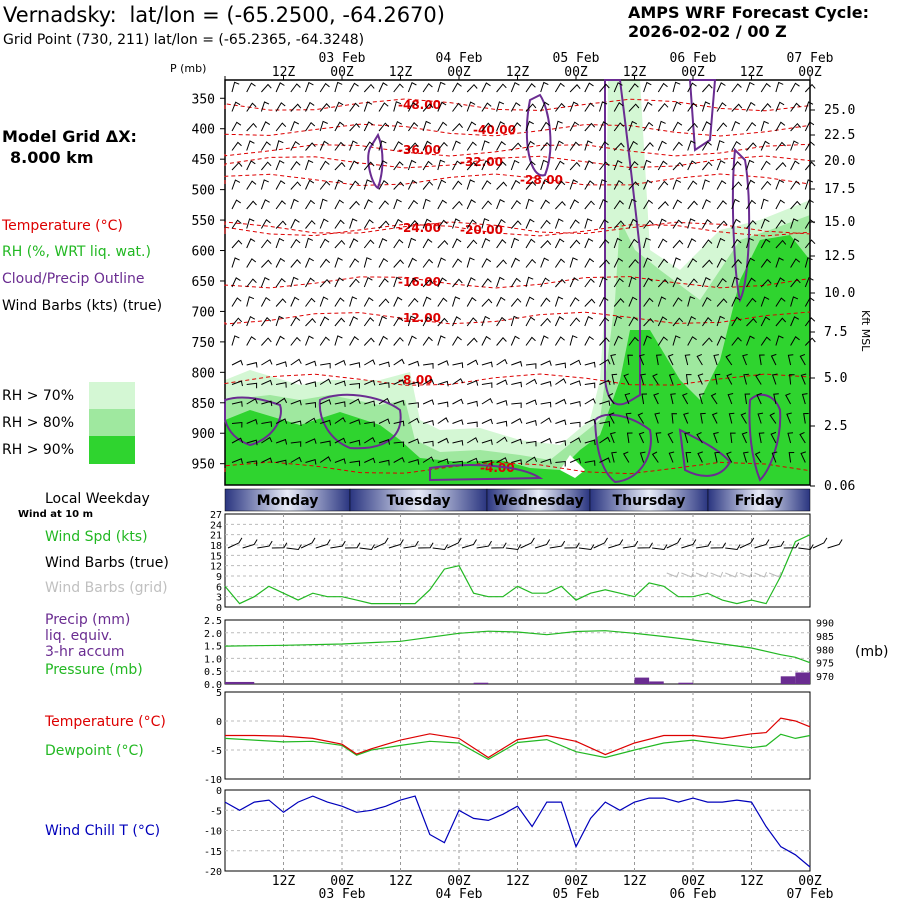 This screenshot has height=900, width=900. I want to click on model-grid-value: 8.000 km, so click(52, 157).